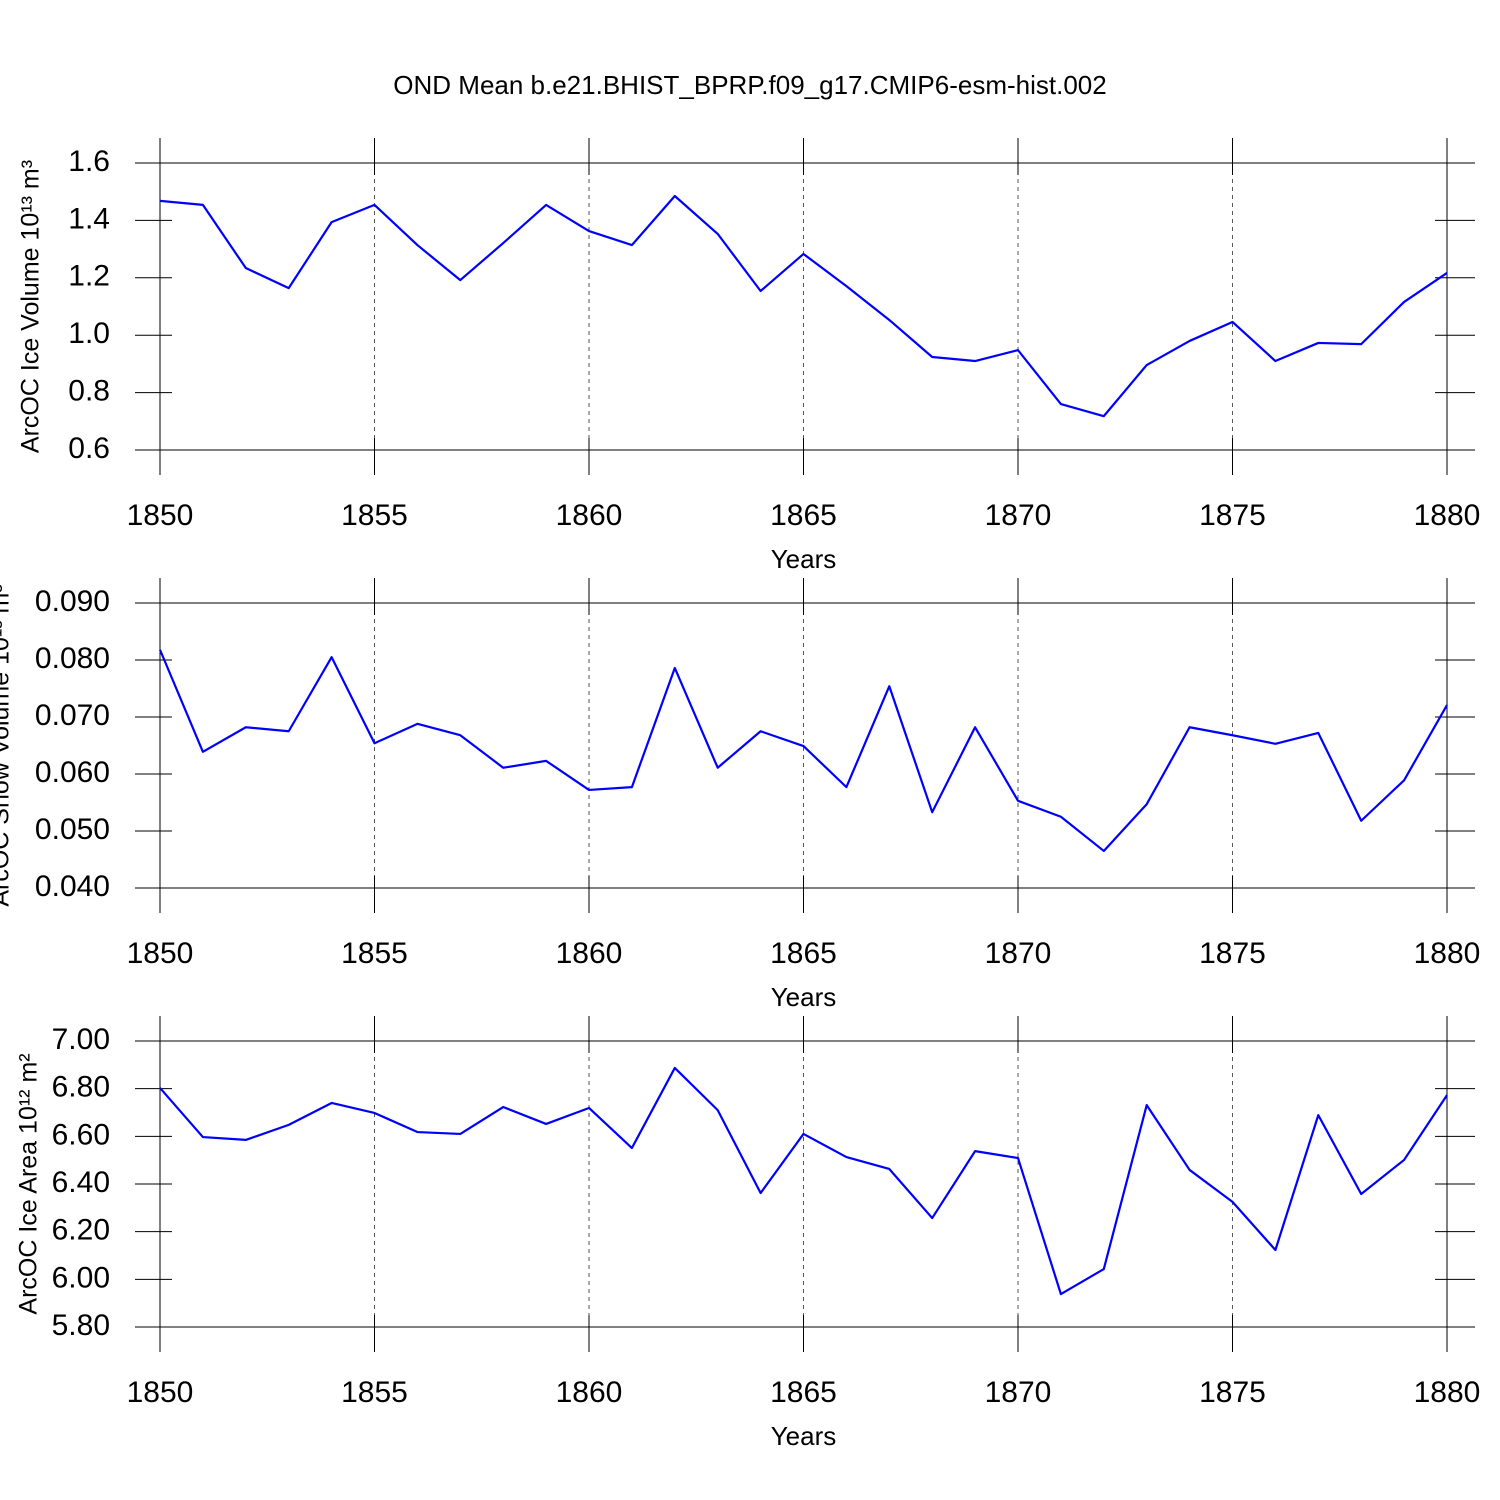  Describe the element at coordinates (81, 1230) in the screenshot. I see `y-tick-label: 6.20` at that location.